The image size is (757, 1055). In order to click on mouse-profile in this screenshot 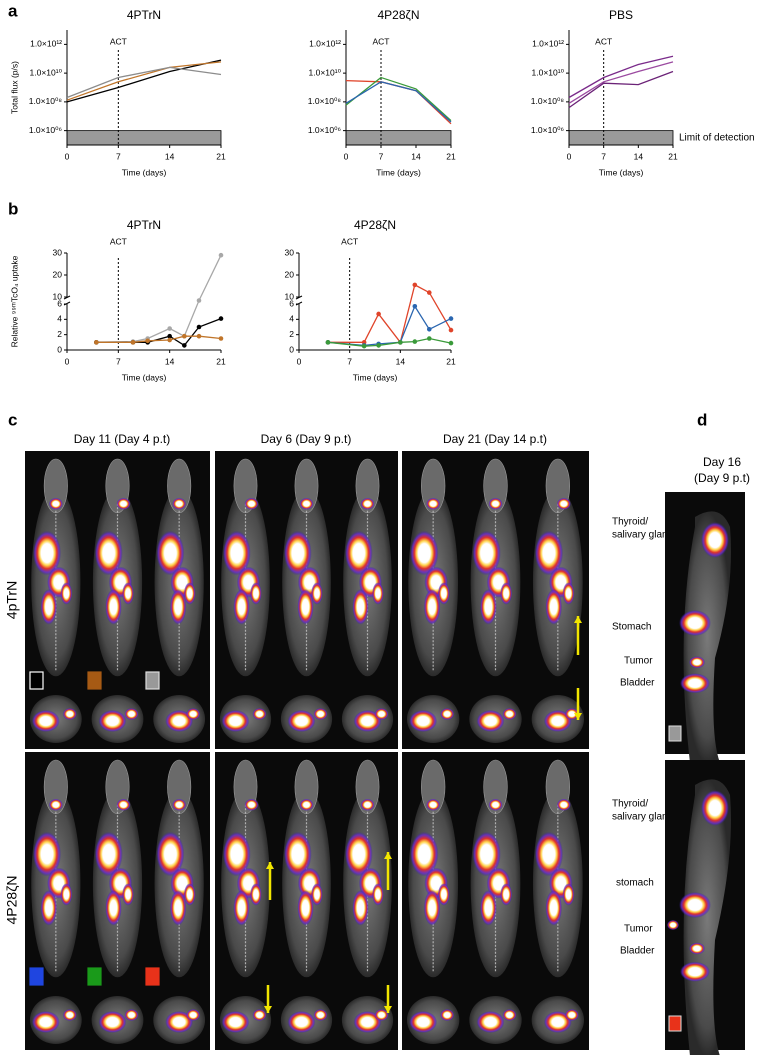, I will do `click(707, 917)`.